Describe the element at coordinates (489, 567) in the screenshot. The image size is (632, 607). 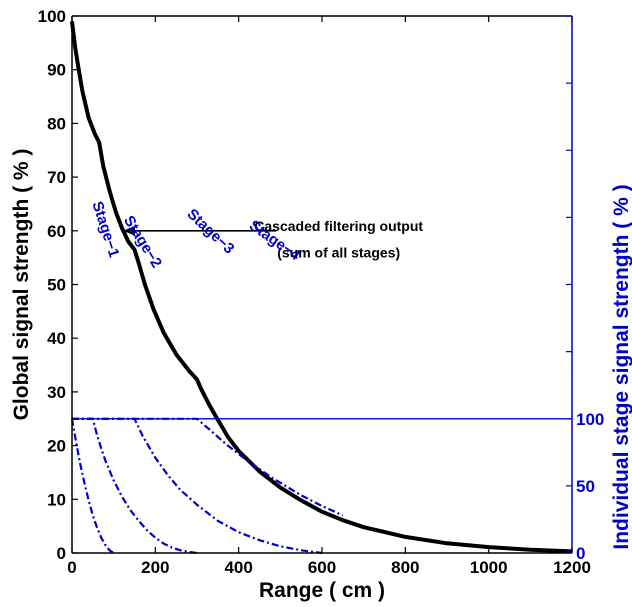
I see `x-tick-label: 1000` at that location.